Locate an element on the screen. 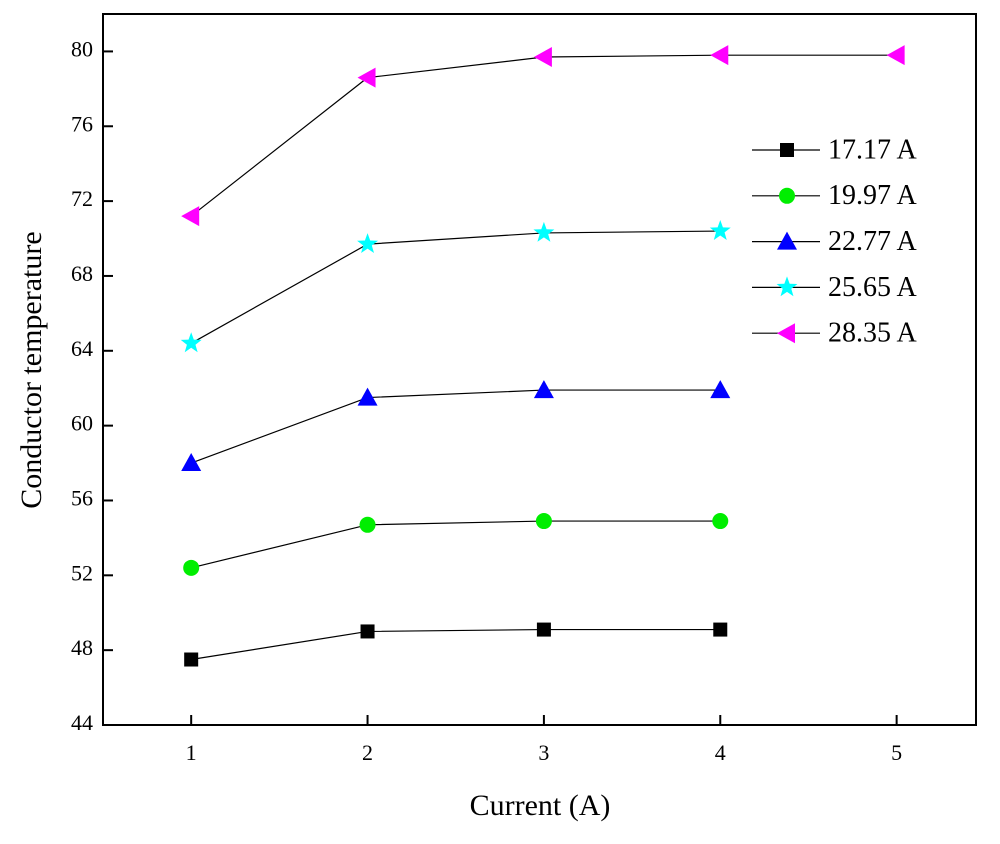 This screenshot has width=1000, height=844. legend-label: 25.65 A is located at coordinates (872, 287).